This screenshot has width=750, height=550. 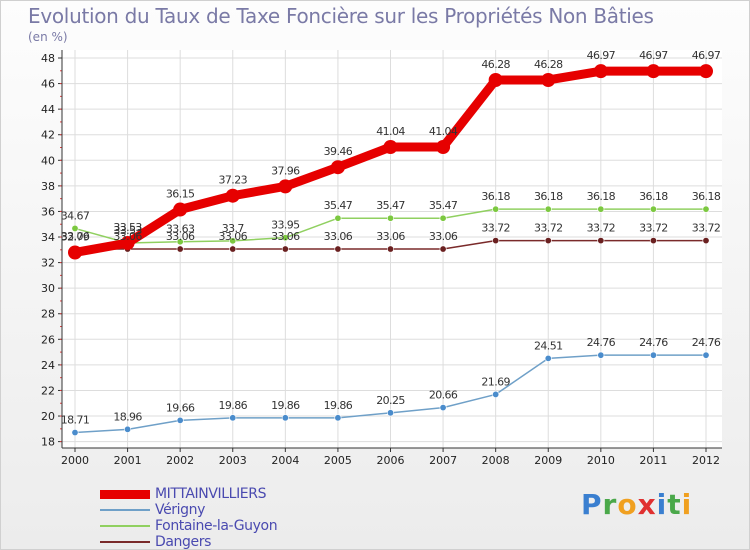 I want to click on x-tick-label: 2005, so click(x=338, y=460).